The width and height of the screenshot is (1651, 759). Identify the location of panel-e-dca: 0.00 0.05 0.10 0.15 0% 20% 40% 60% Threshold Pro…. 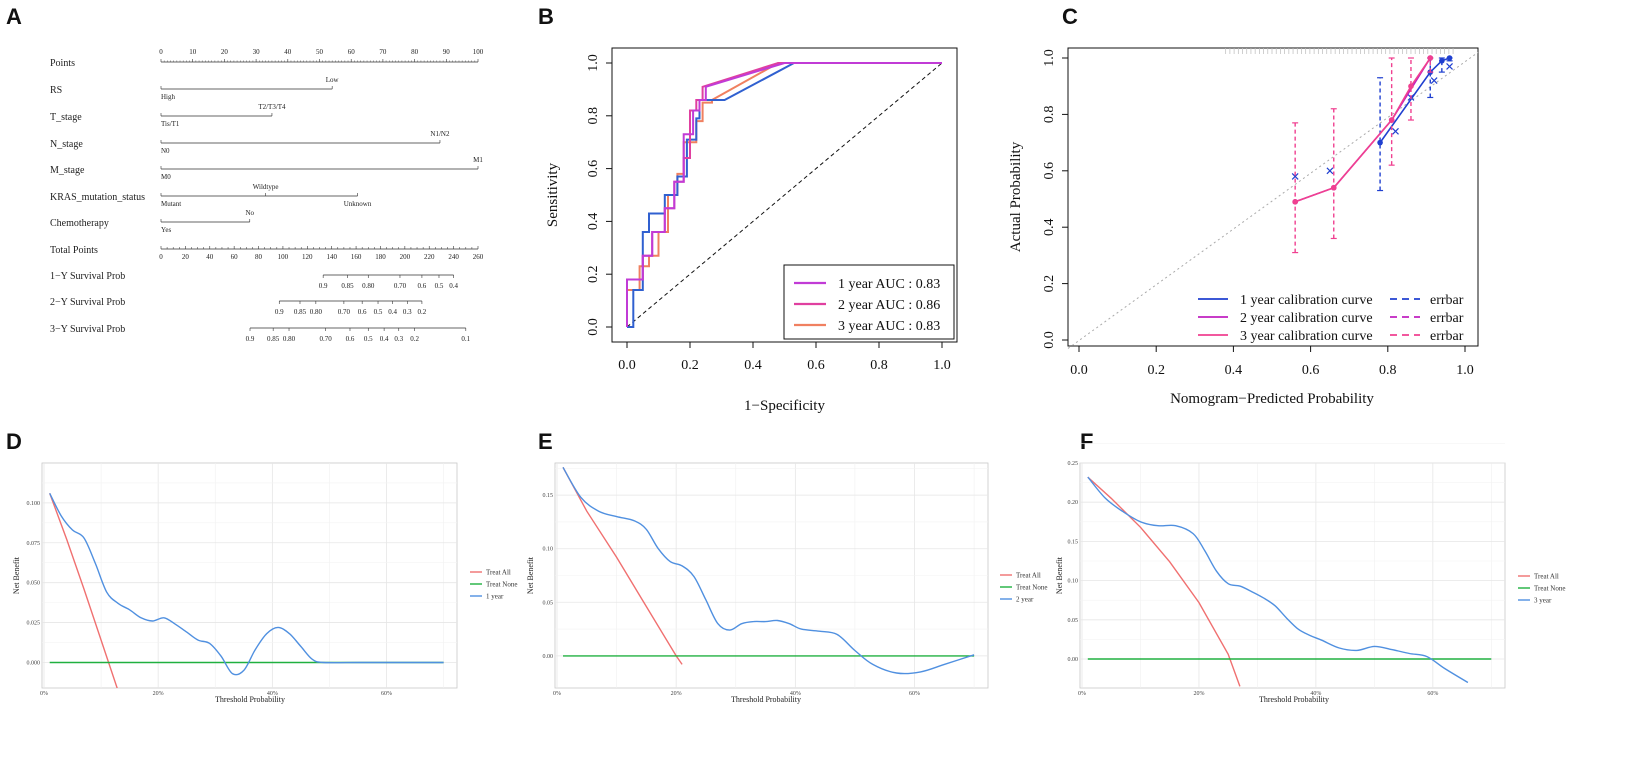
(786, 583).